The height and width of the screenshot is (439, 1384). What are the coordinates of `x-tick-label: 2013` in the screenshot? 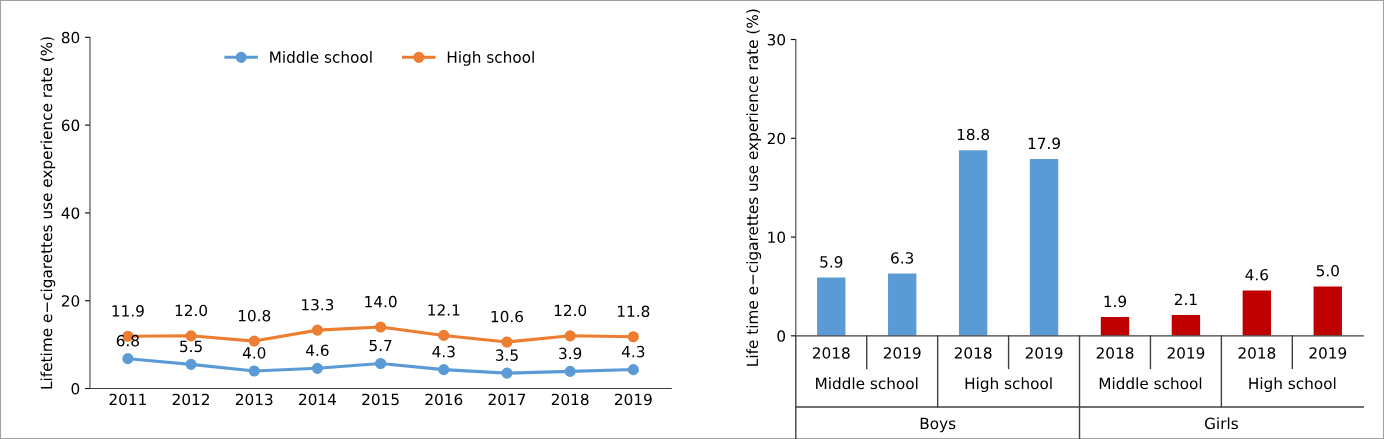 It's located at (254, 399).